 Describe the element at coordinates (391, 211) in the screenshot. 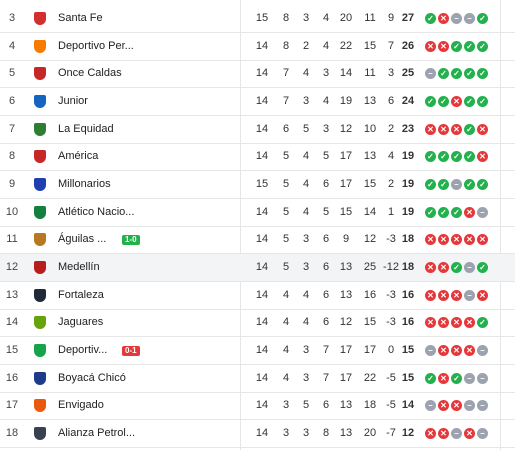

I see `stat: 1` at that location.